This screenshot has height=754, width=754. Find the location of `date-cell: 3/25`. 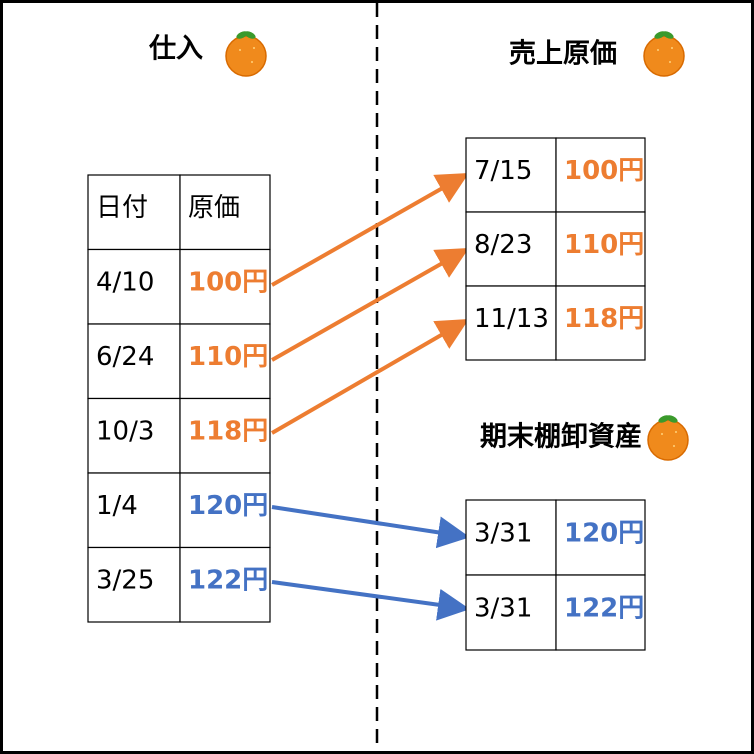

date-cell: 3/25 is located at coordinates (125, 581).